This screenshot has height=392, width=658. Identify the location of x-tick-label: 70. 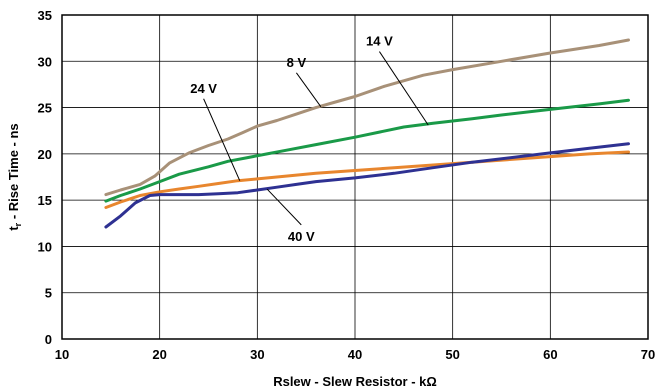
(648, 354).